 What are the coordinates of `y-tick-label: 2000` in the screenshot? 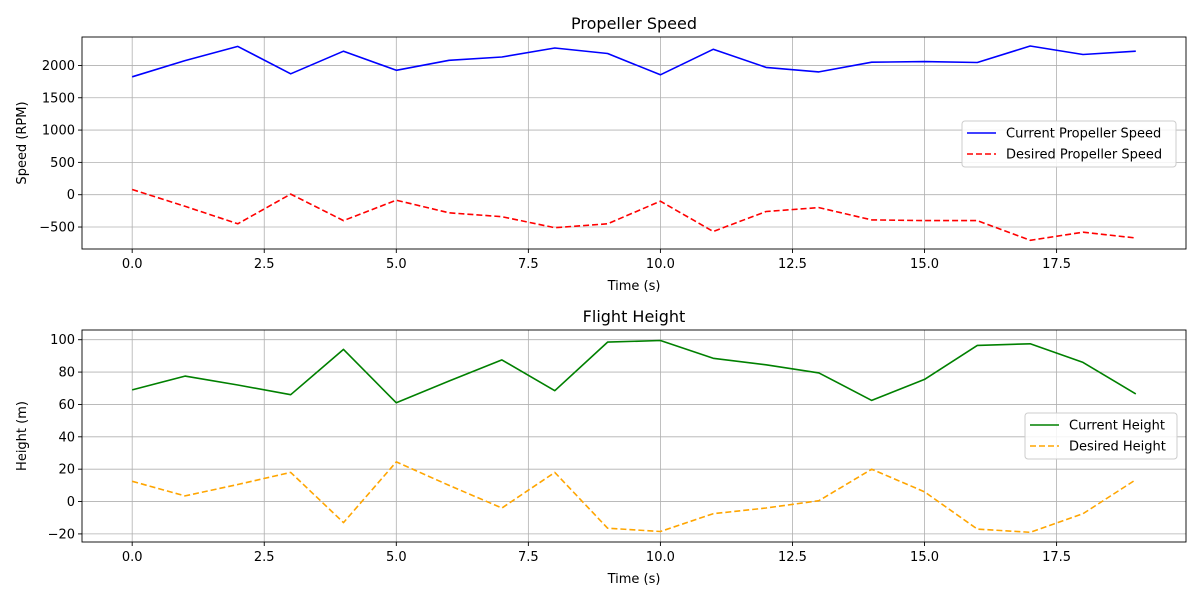 It's located at (58, 66).